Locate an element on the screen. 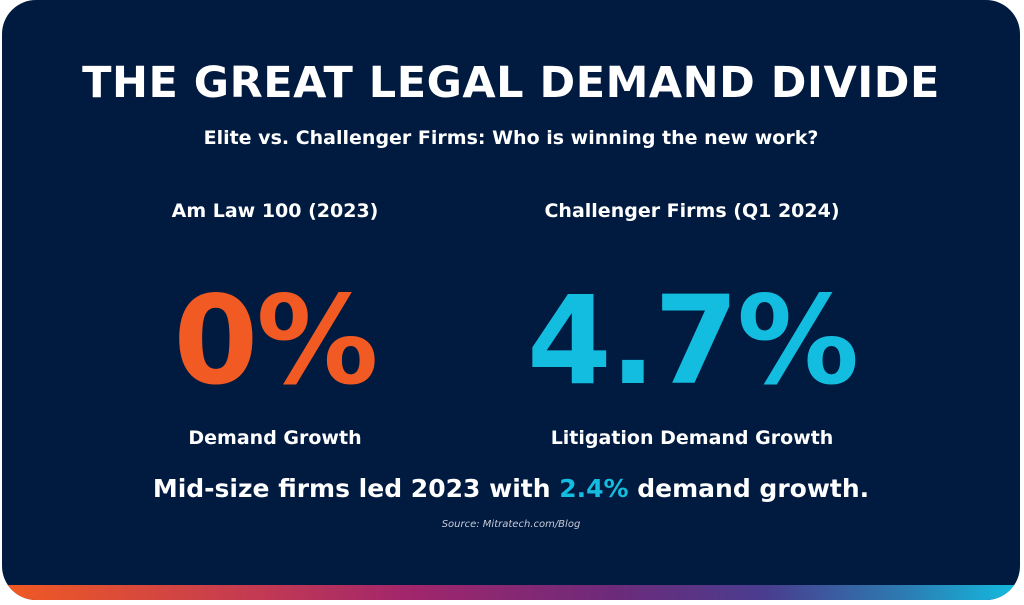  stat-am-law-100: Am Law 100 (2023) 0% Demand Growth is located at coordinates (275, 324).